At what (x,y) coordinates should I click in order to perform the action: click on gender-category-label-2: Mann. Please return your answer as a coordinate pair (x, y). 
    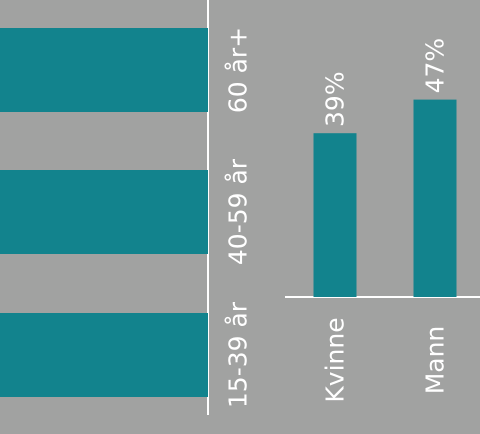
    Looking at the image, I should click on (435, 360).